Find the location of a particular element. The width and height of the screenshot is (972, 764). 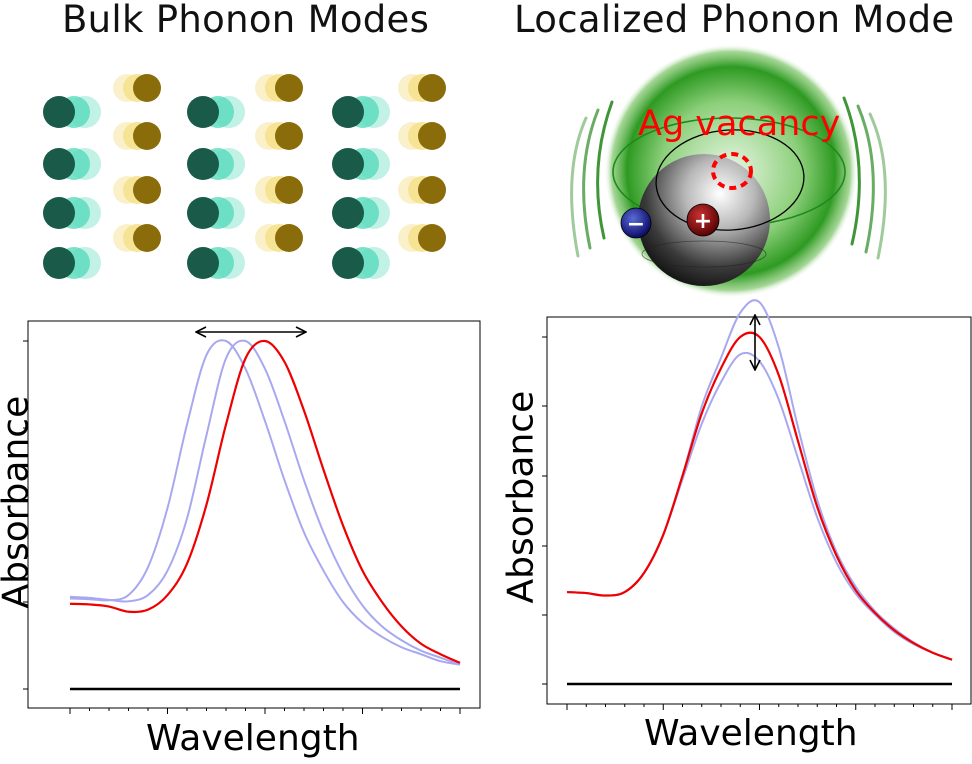

electron-sign: − is located at coordinates (636, 224).